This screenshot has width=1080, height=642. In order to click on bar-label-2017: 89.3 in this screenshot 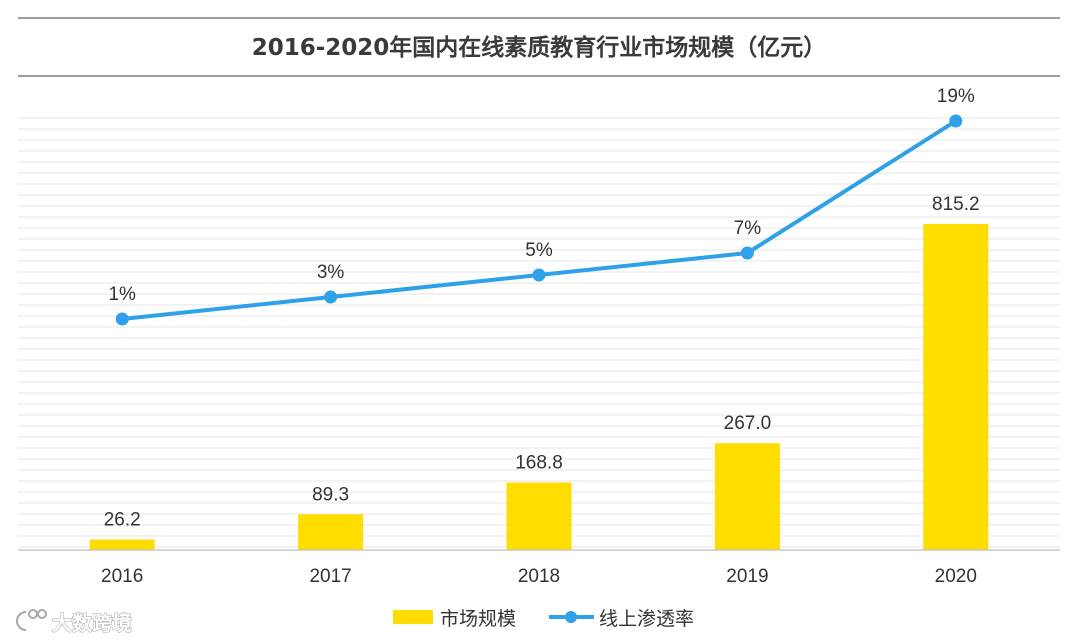, I will do `click(330, 494)`.